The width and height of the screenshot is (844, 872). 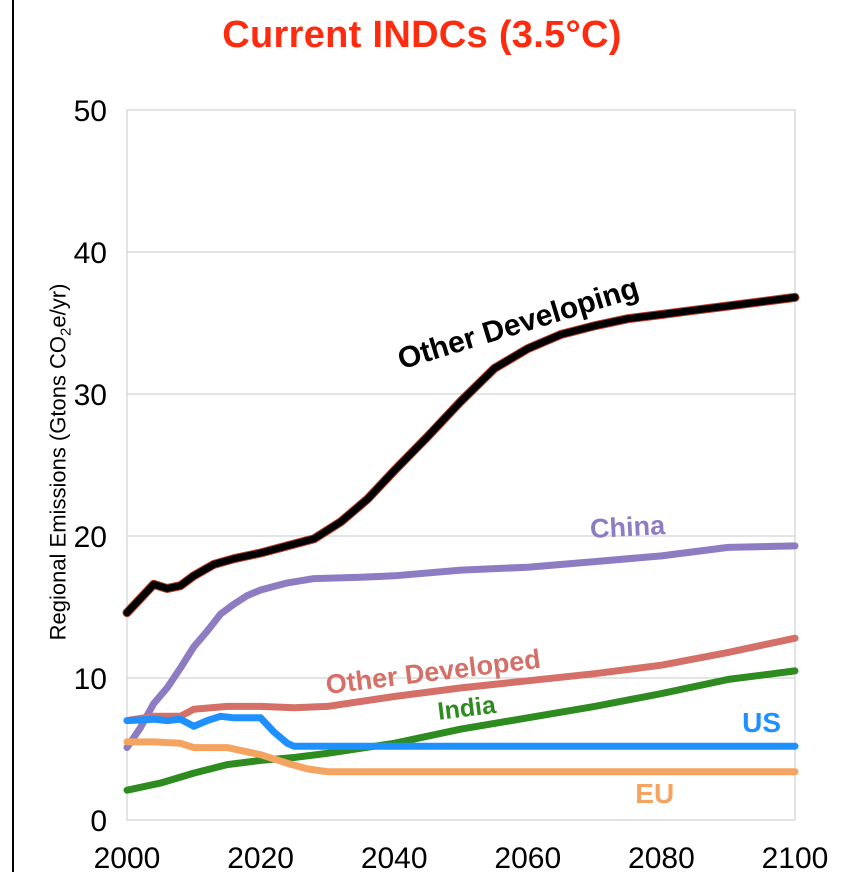 I want to click on x-tick-2060: 2060, so click(x=527, y=857).